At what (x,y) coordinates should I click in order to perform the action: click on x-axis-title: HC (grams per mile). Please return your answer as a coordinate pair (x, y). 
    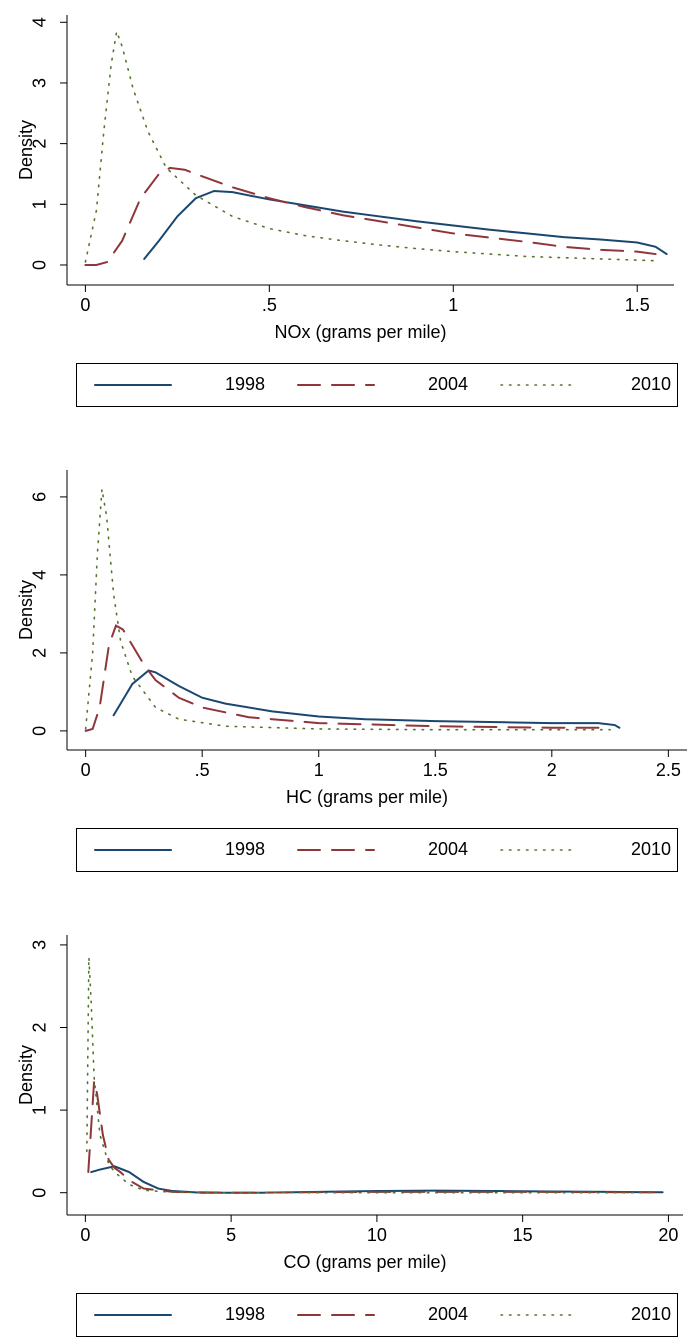
    Looking at the image, I should click on (367, 797).